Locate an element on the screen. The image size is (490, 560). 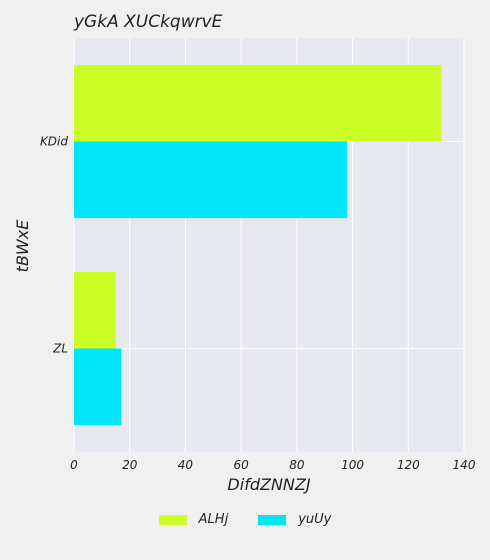
y-tick-label-1: KDid is located at coordinates (54, 142).